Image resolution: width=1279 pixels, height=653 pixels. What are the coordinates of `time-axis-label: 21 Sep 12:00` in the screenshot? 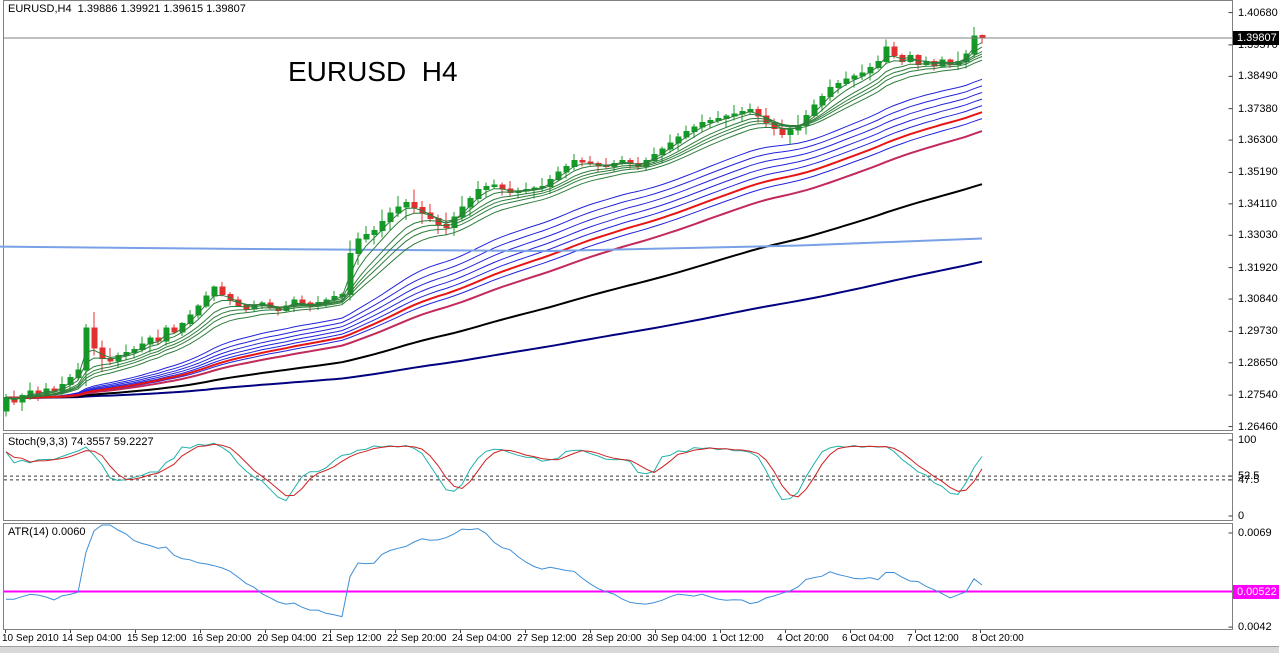 It's located at (352, 638).